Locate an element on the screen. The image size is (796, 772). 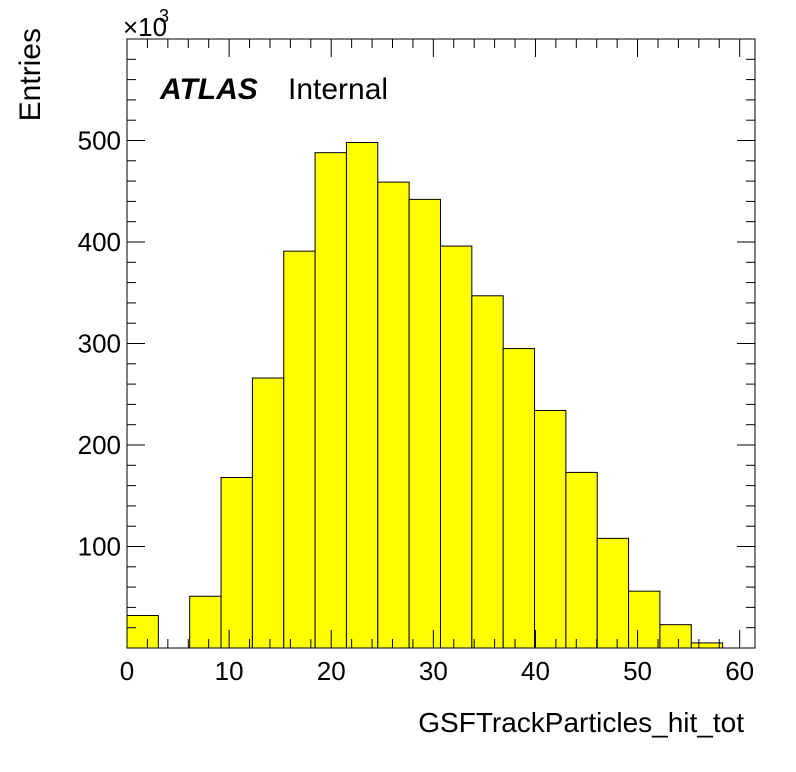
y-multiplier-exponent: 3 is located at coordinates (164, 16).